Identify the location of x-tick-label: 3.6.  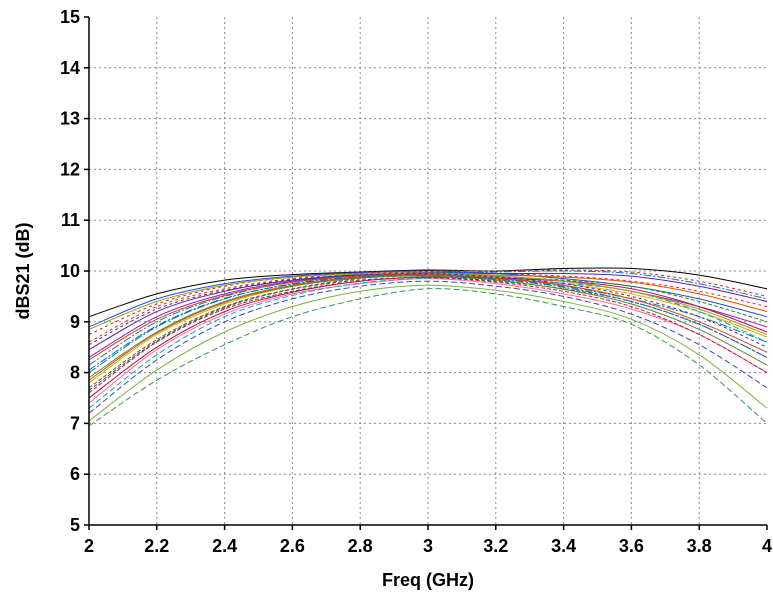
(631, 546).